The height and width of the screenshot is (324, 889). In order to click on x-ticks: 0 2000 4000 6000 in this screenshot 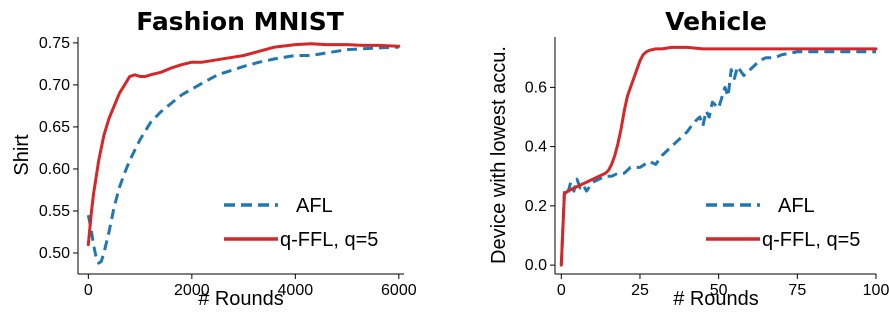, I will do `click(250, 286)`.